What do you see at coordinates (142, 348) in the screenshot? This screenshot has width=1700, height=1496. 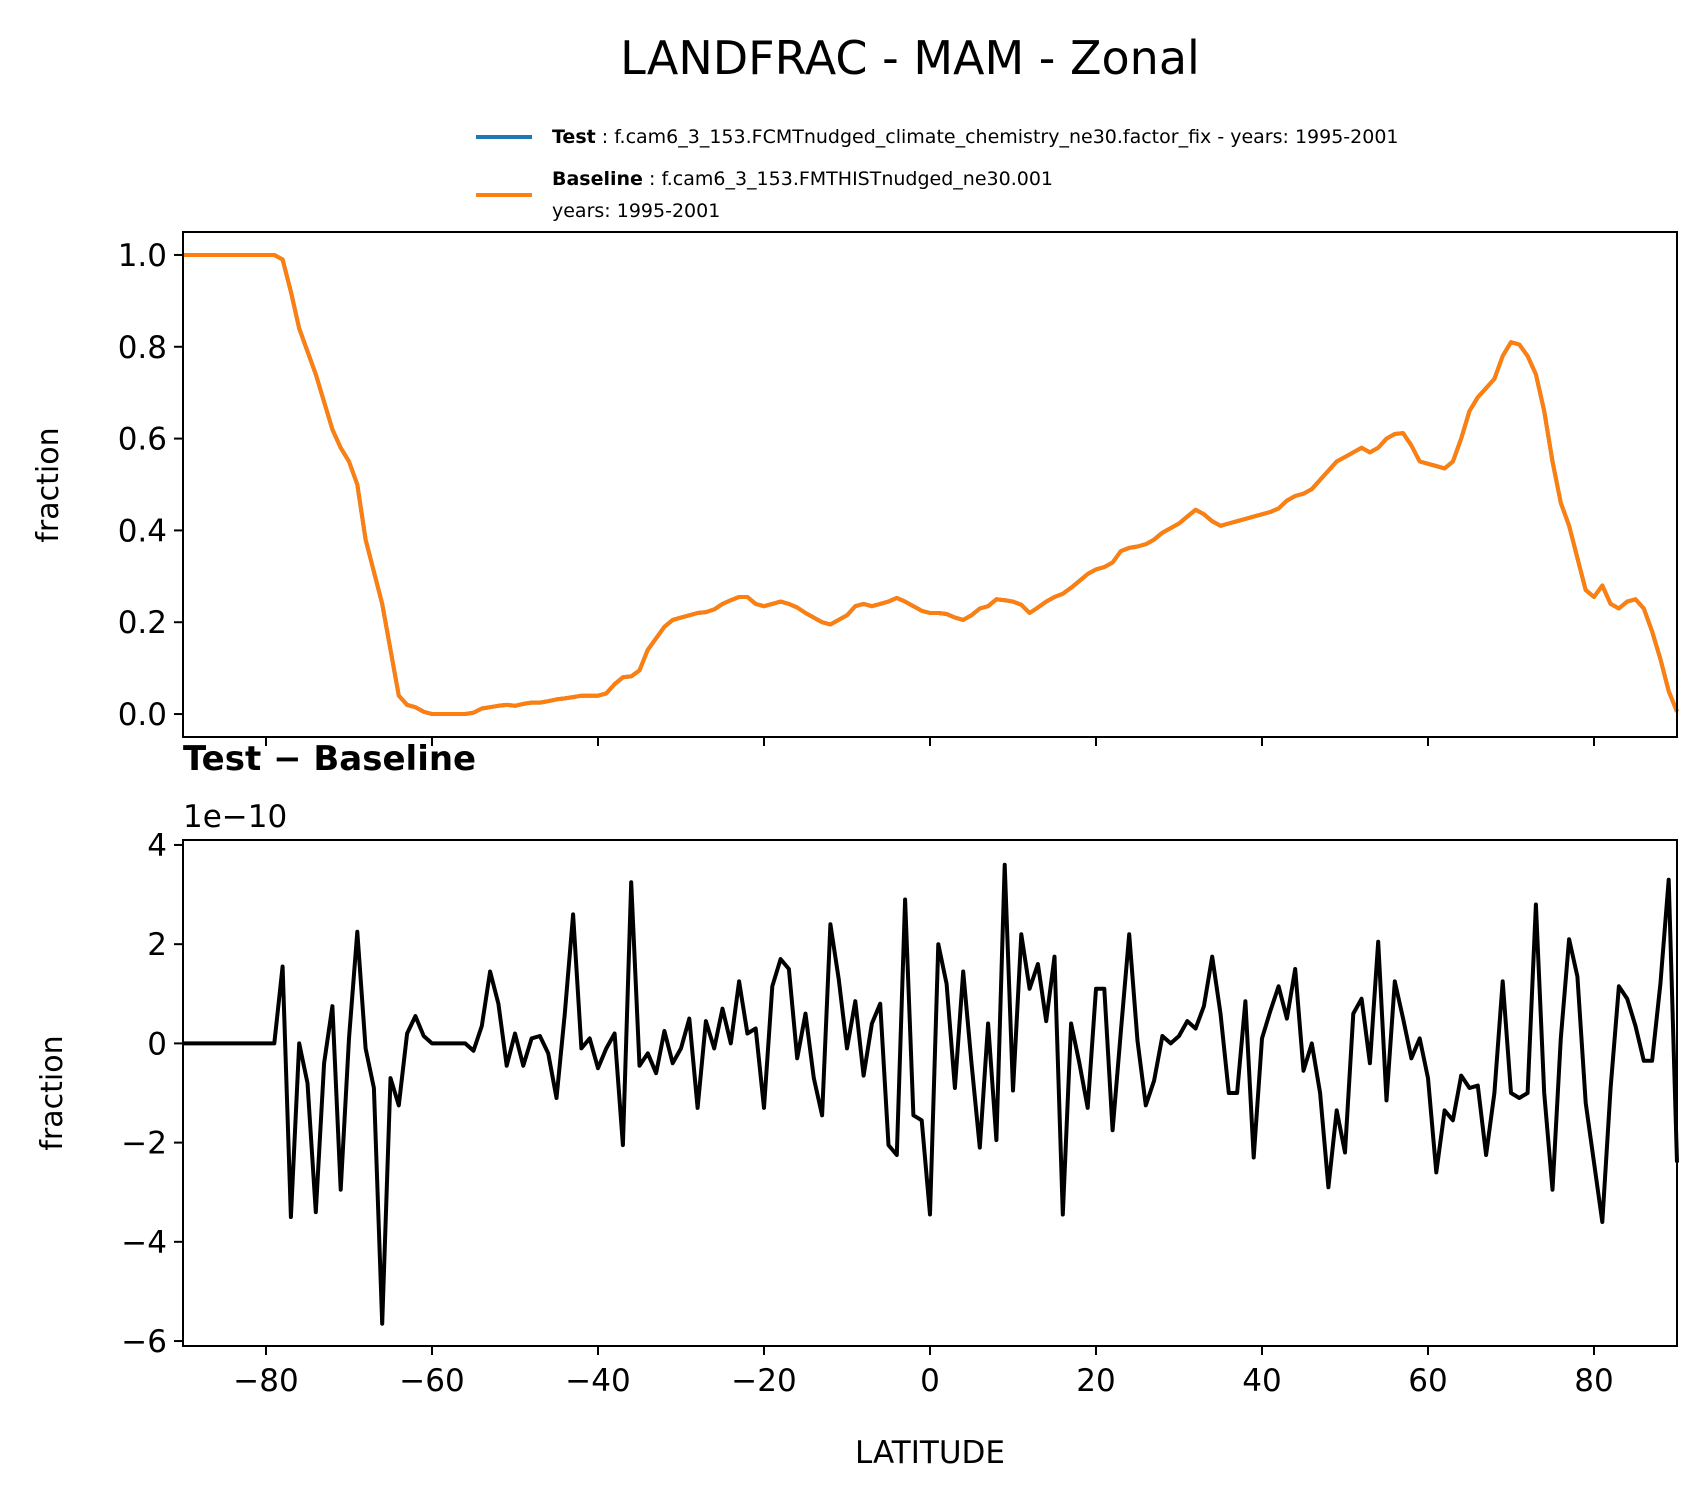 I see `top-y-tick-label: 0.8` at bounding box center [142, 348].